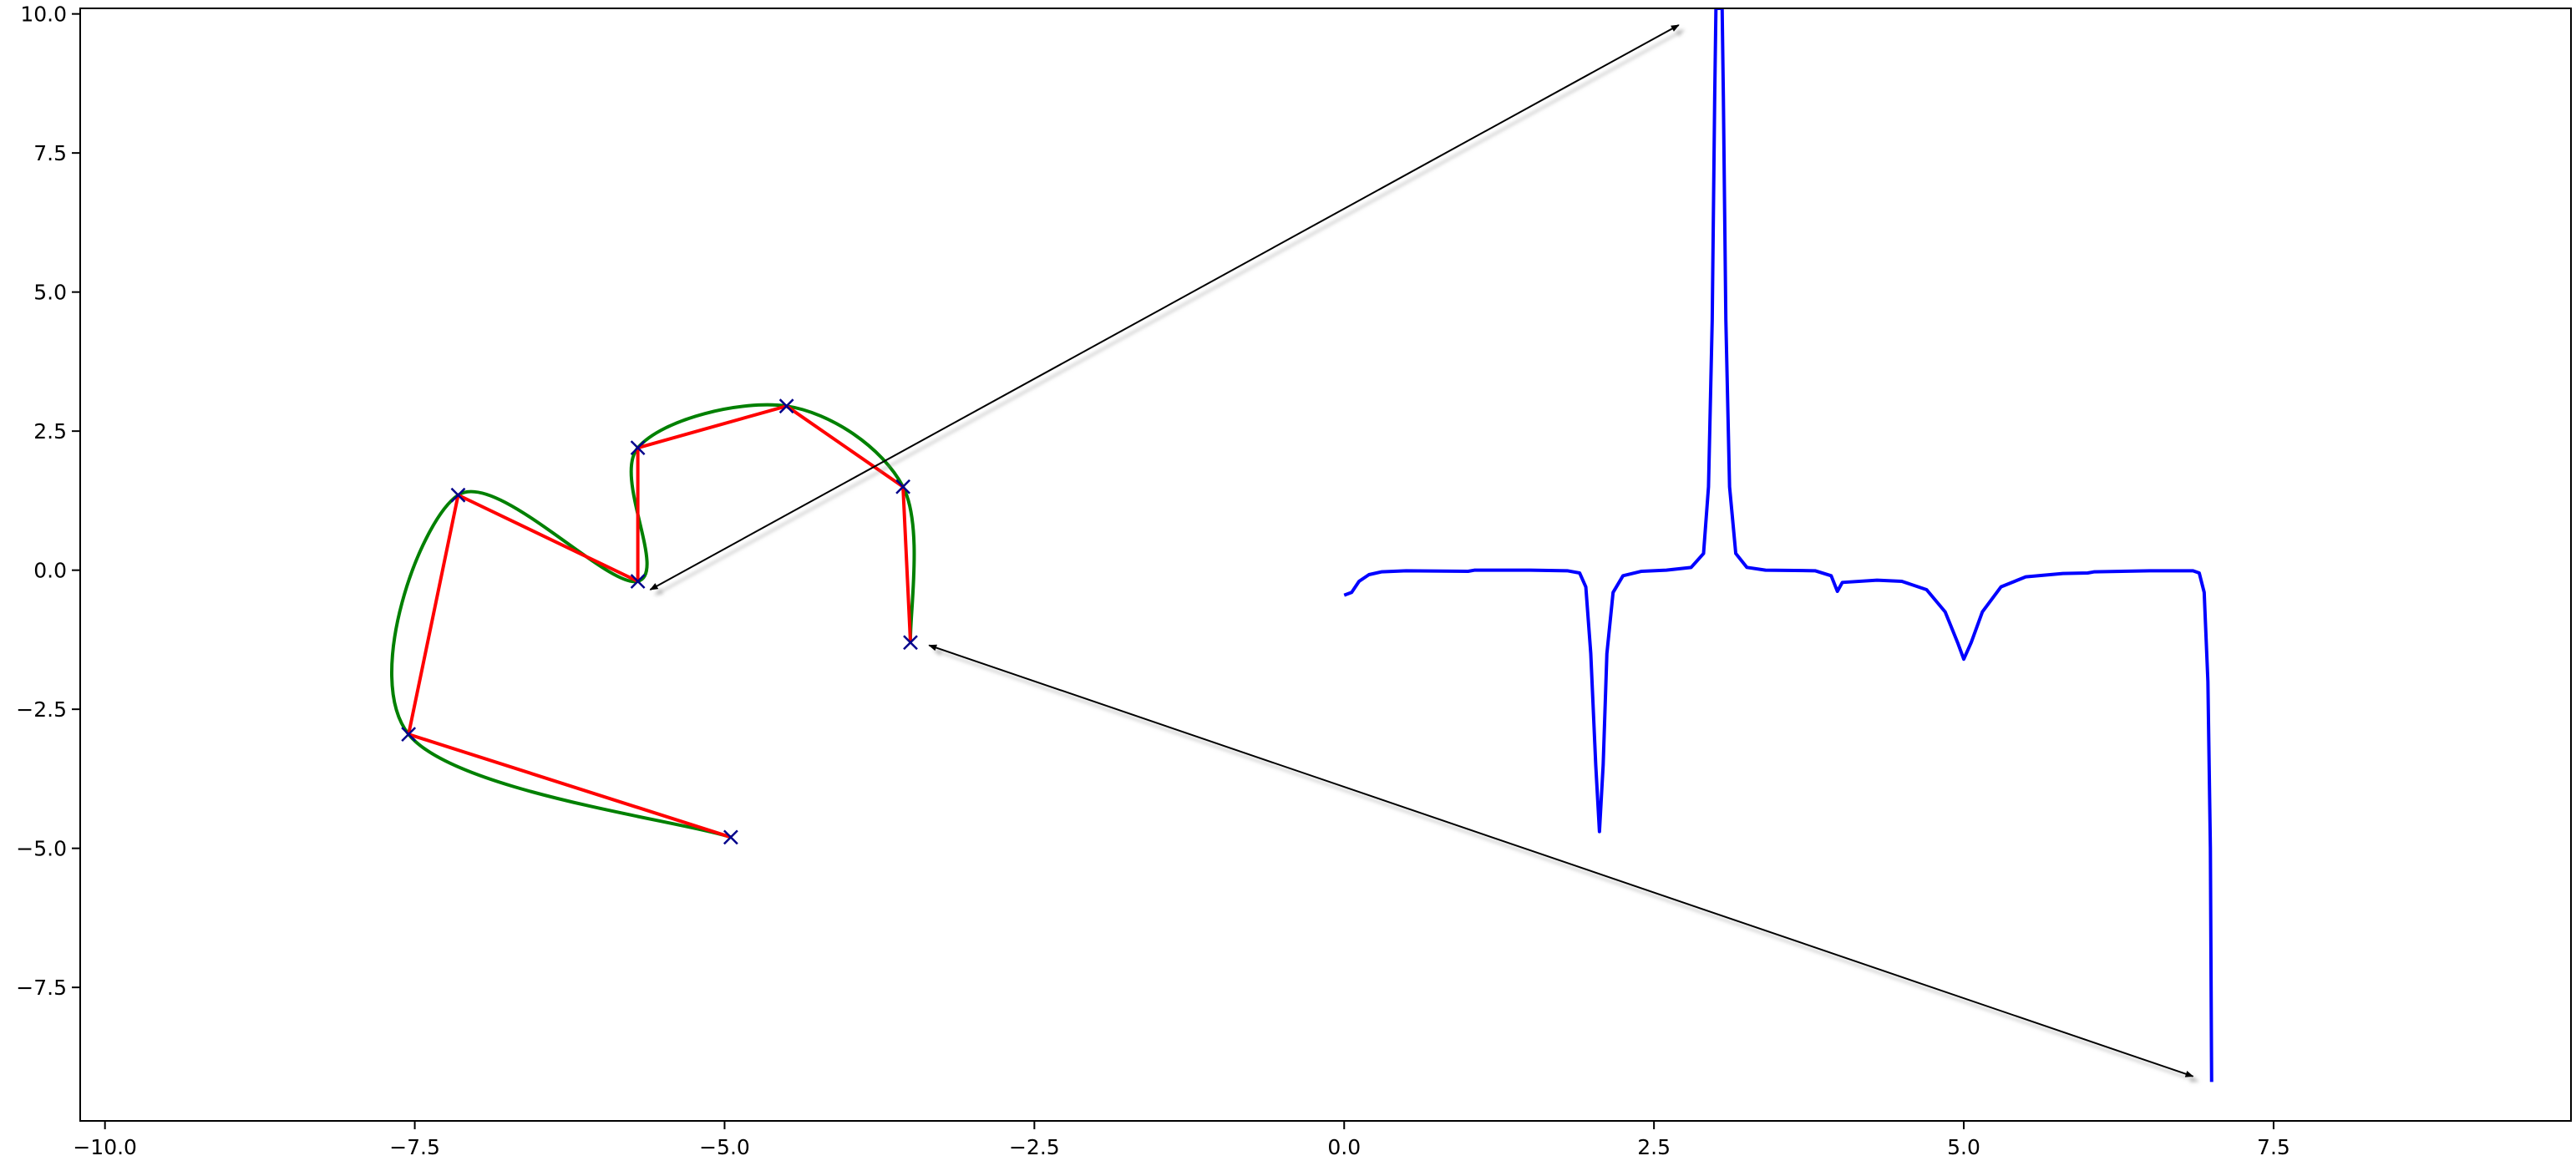  Describe the element at coordinates (41, 988) in the screenshot. I see `y-tick-label-7: −7.5` at that location.